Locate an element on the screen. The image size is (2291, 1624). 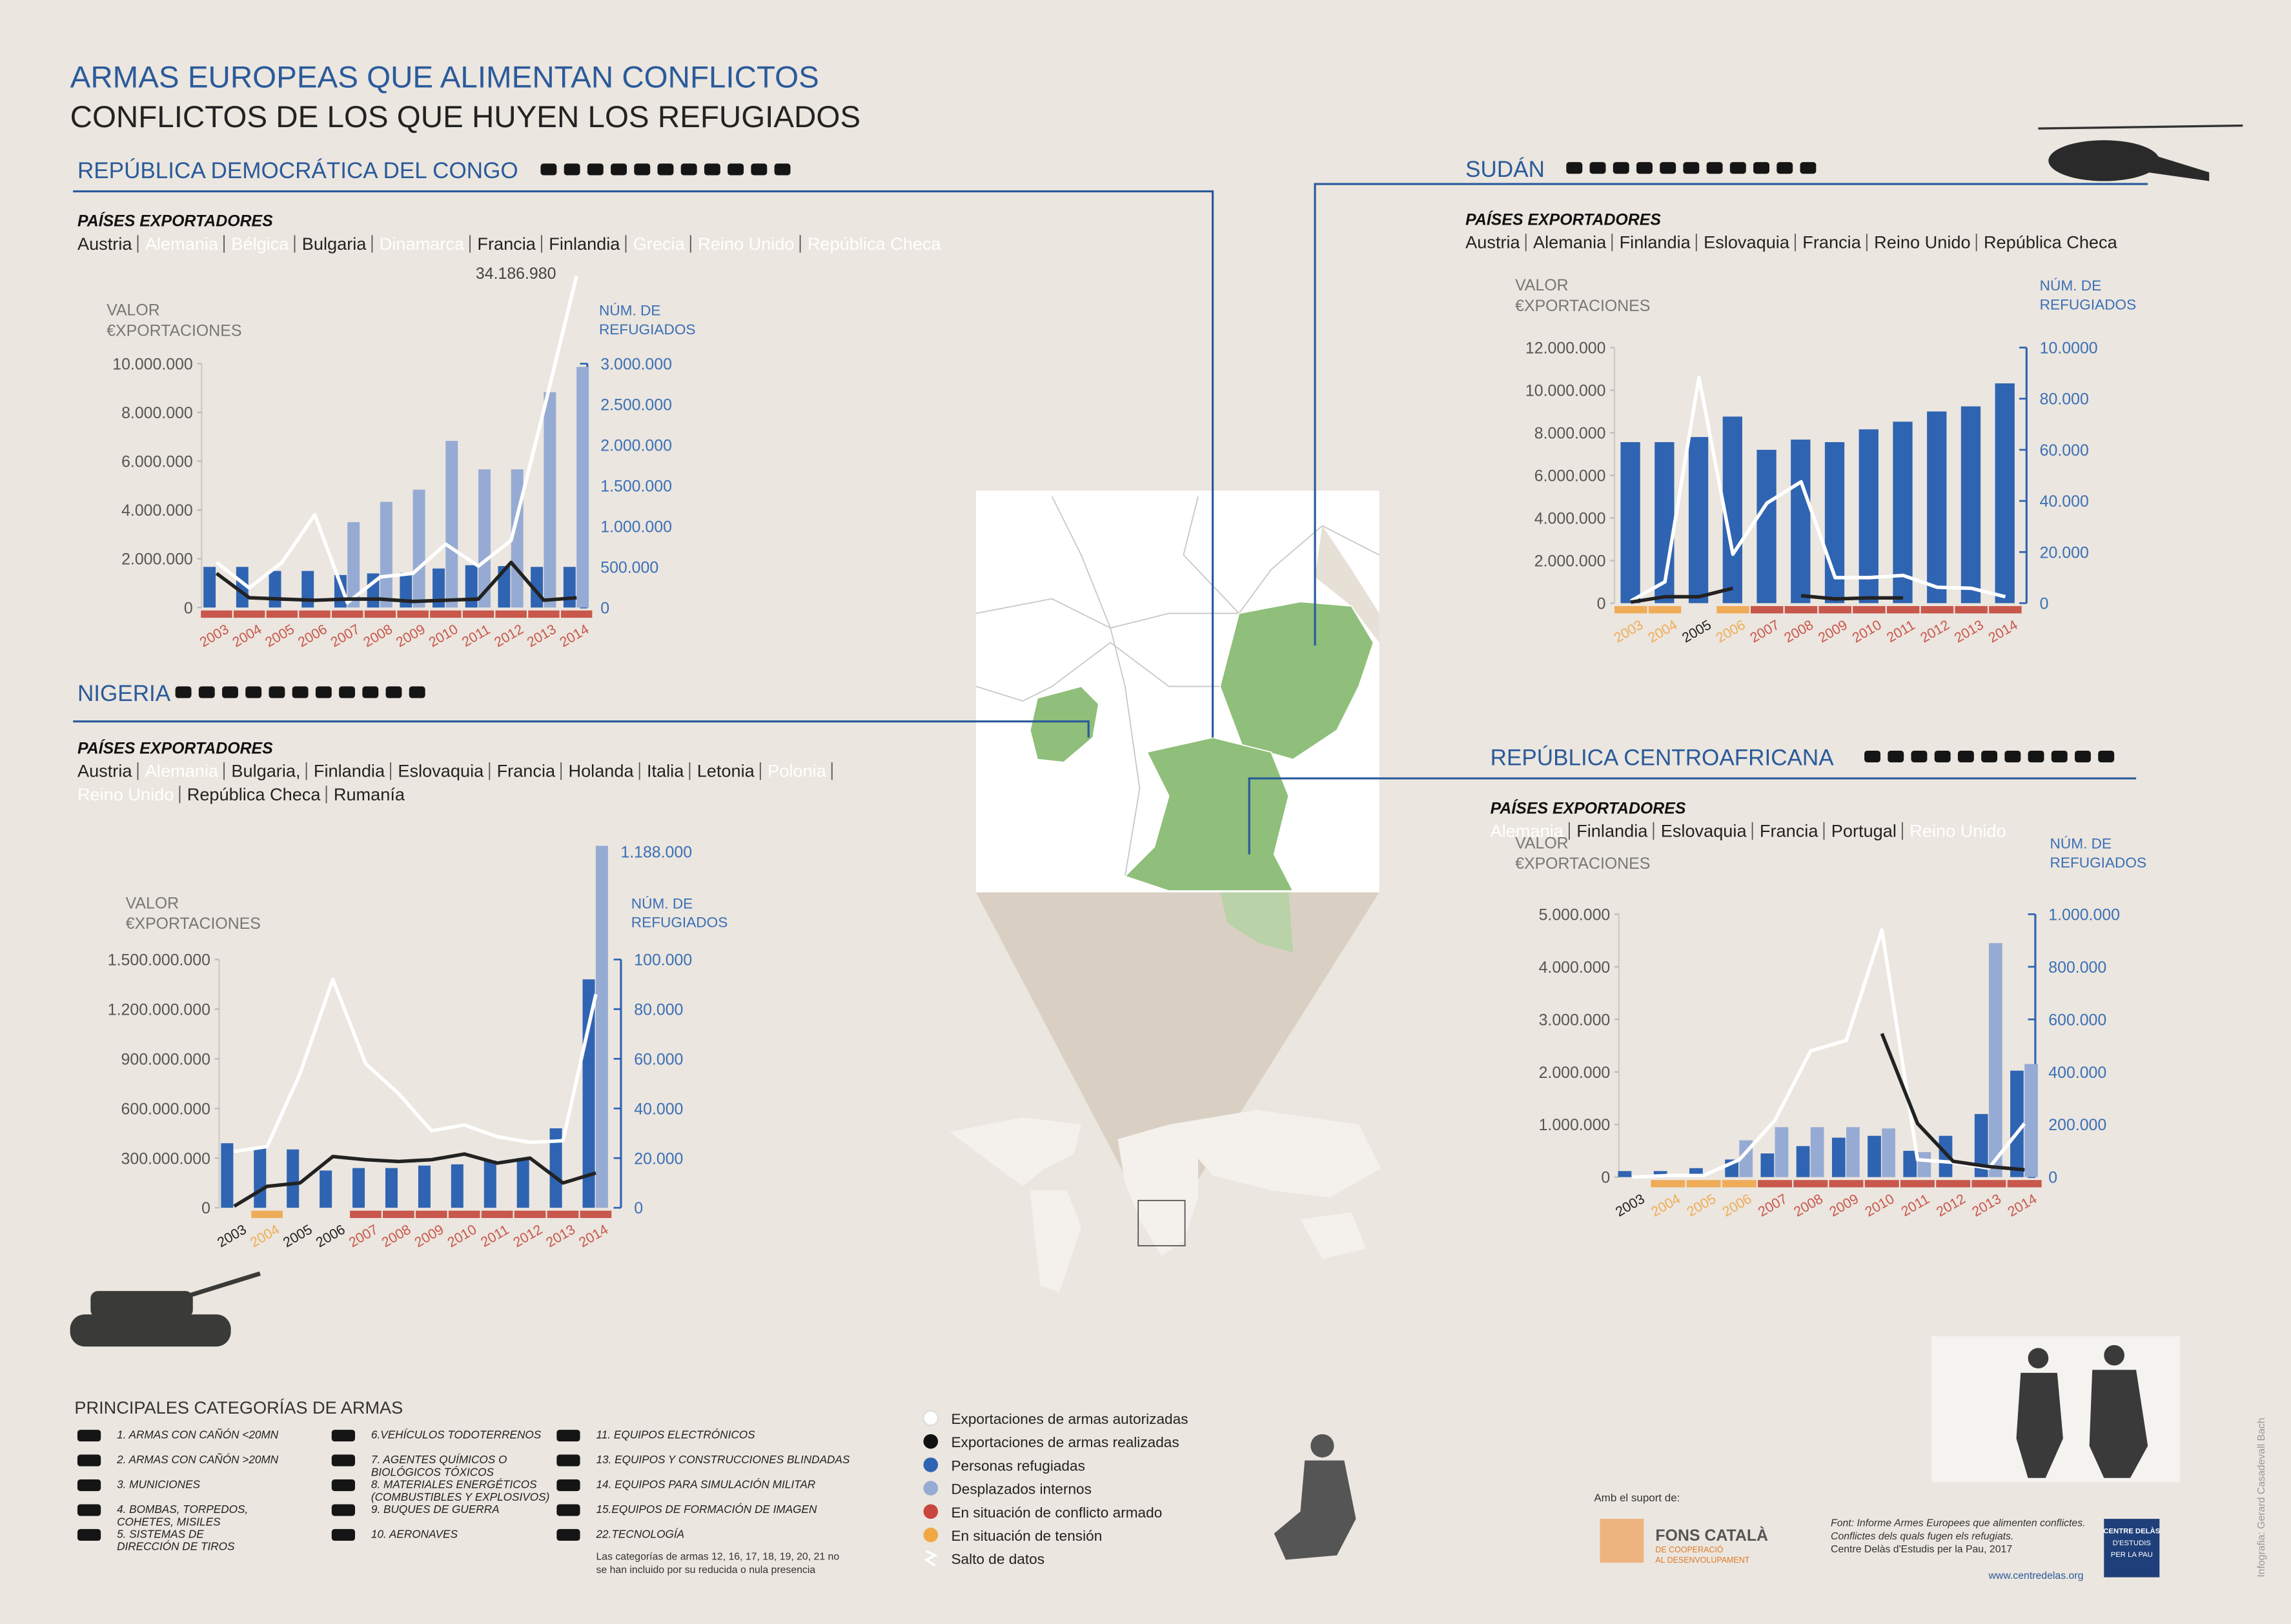
legend-label: Exportaciones de armas realizadas is located at coordinates (1065, 1442).